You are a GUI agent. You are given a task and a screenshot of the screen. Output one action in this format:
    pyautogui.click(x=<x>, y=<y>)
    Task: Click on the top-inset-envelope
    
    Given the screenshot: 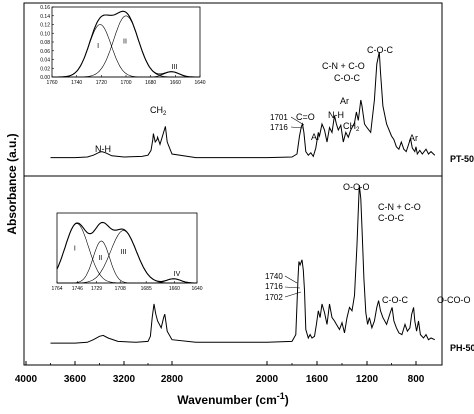 What is the action you would take?
    pyautogui.click(x=126, y=44)
    